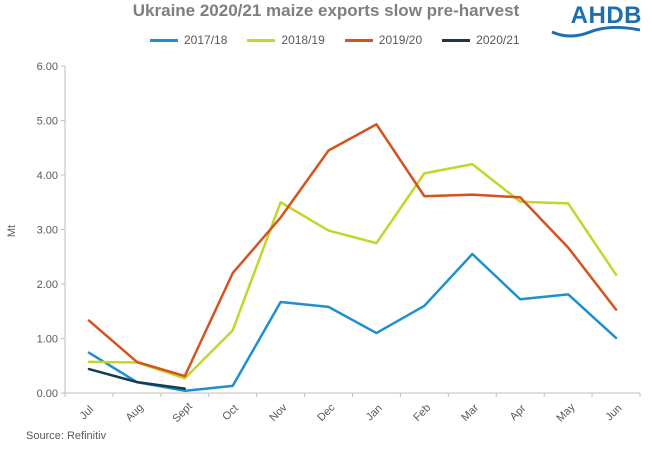 The width and height of the screenshot is (652, 450). What do you see at coordinates (47, 67) in the screenshot?
I see `y-tick-label: 6.00` at bounding box center [47, 67].